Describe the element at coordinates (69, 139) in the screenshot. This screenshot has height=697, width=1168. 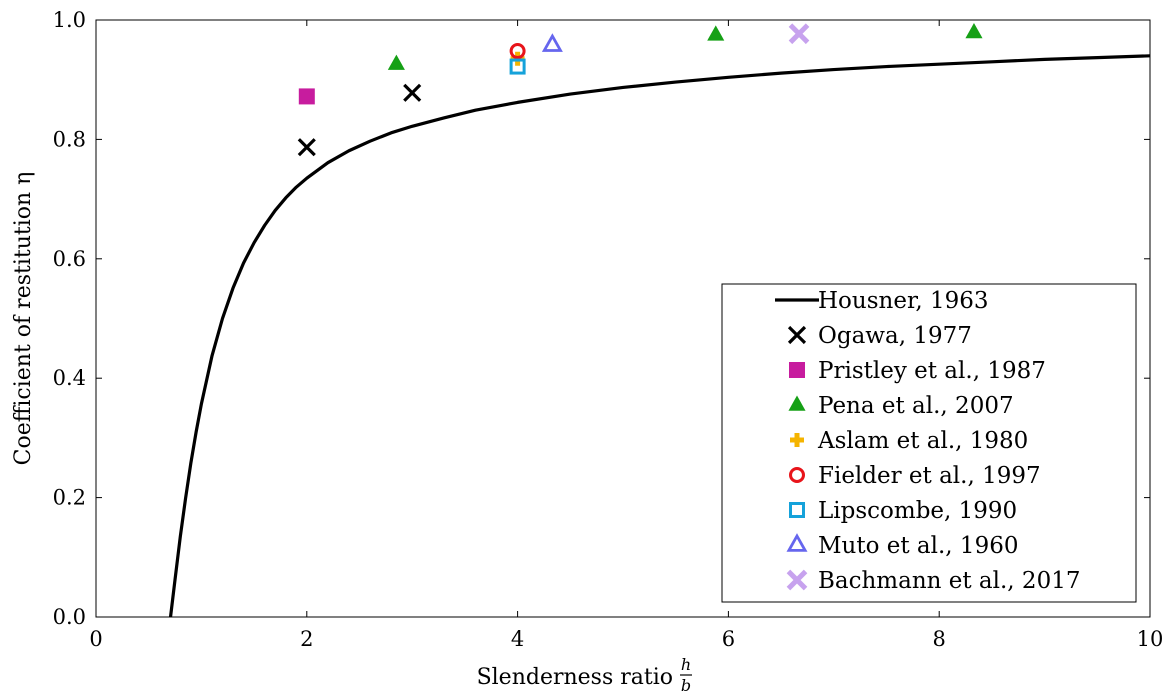
I see `y-tick-label: 0.8` at that location.